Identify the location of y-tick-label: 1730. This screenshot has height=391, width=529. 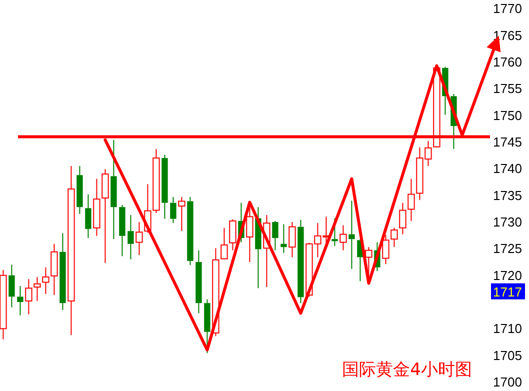
(507, 222).